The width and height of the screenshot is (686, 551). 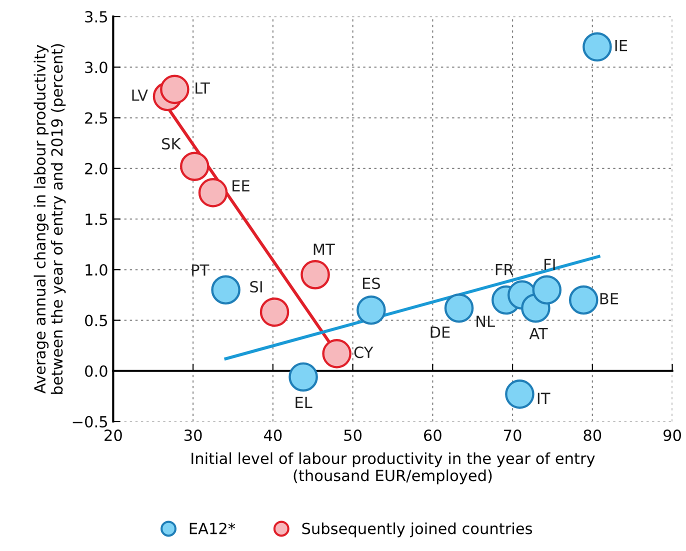 I want to click on y-tick-label: −0.5, so click(x=89, y=422).